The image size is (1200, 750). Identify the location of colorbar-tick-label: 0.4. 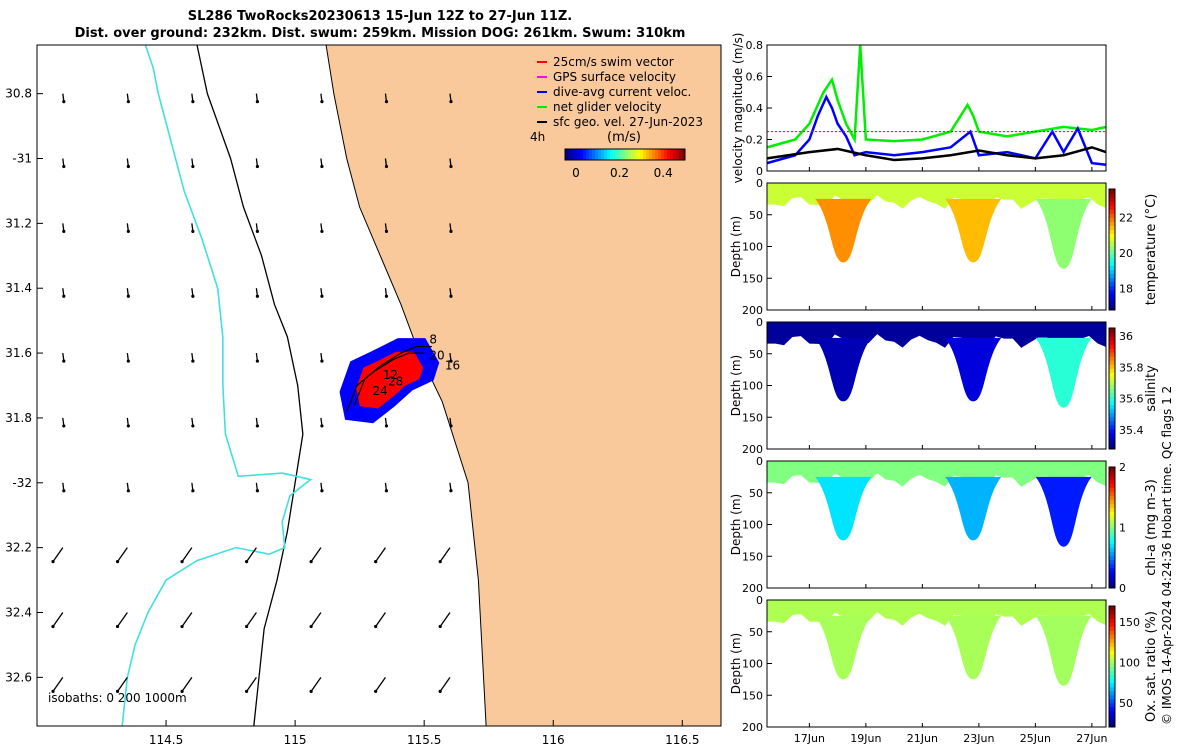
(663, 173).